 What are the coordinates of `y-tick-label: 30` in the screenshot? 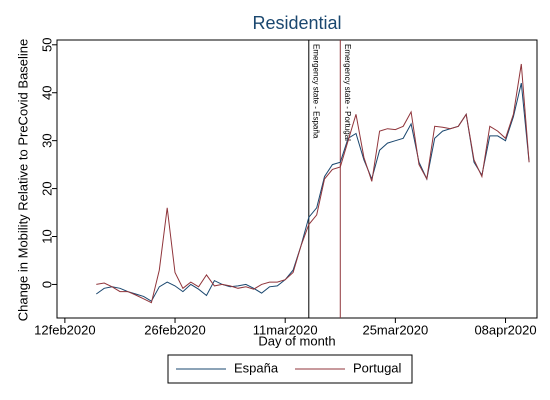 It's located at (46, 140).